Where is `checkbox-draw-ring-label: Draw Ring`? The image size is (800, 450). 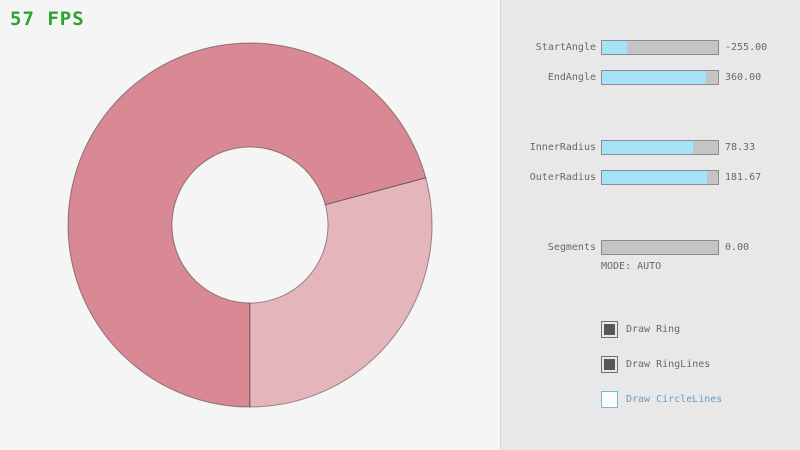 checkbox-draw-ring-label: Draw Ring is located at coordinates (653, 329).